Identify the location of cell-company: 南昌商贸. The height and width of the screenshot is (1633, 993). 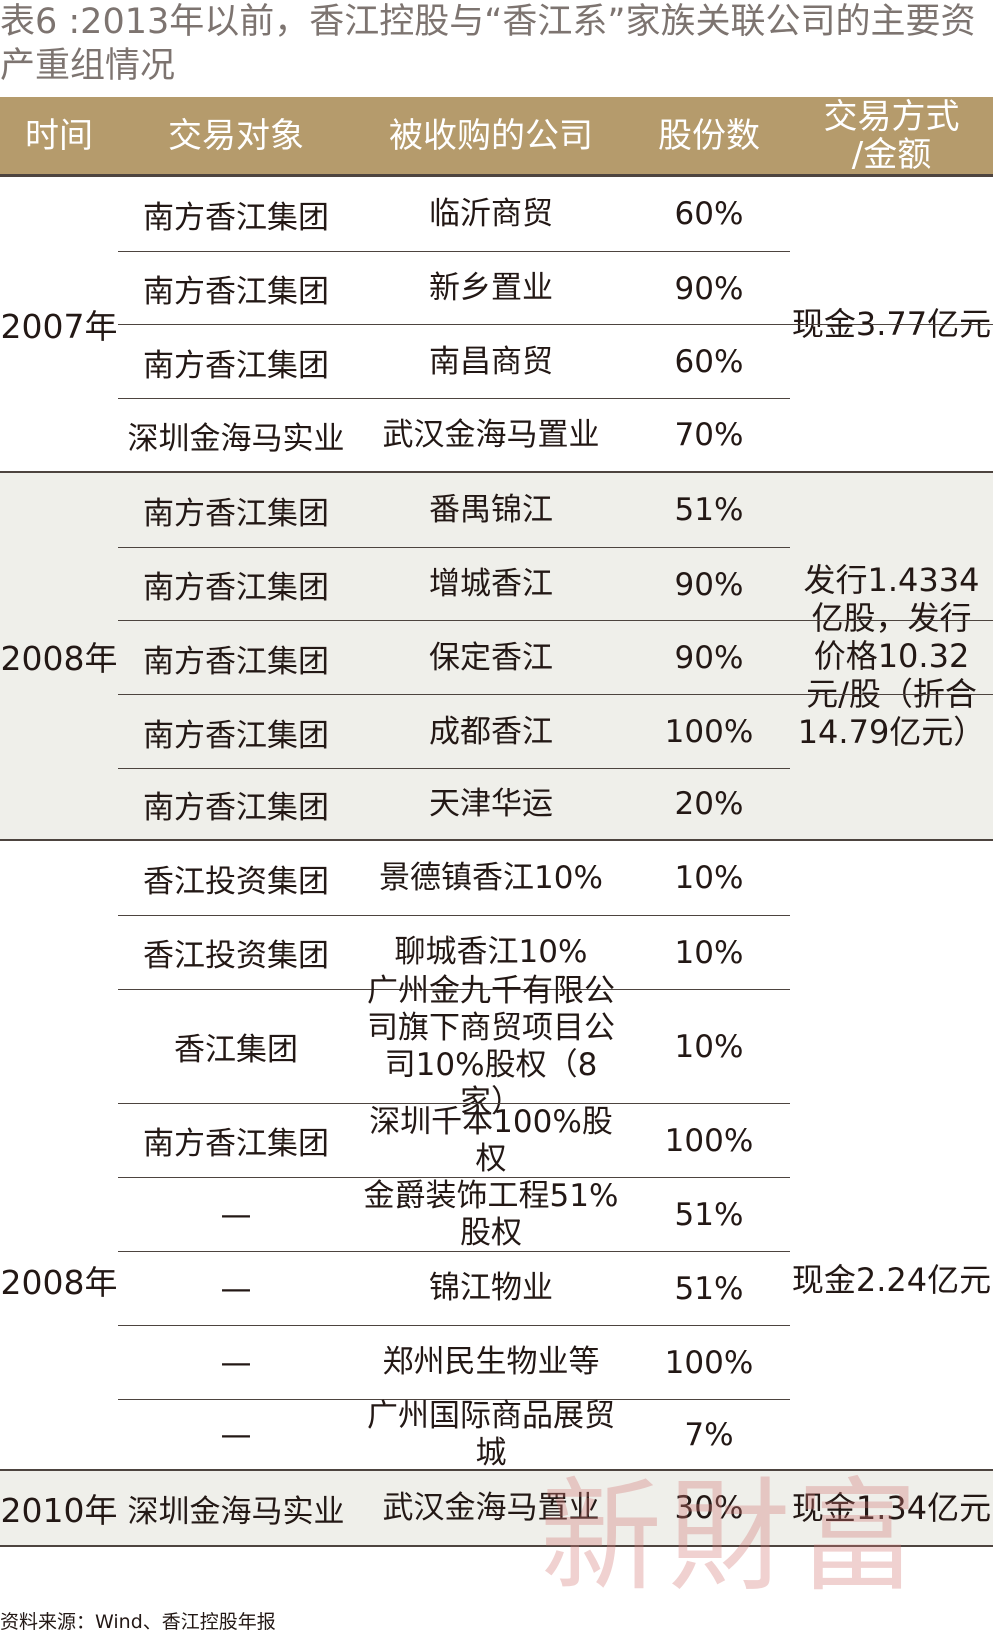
(491, 361).